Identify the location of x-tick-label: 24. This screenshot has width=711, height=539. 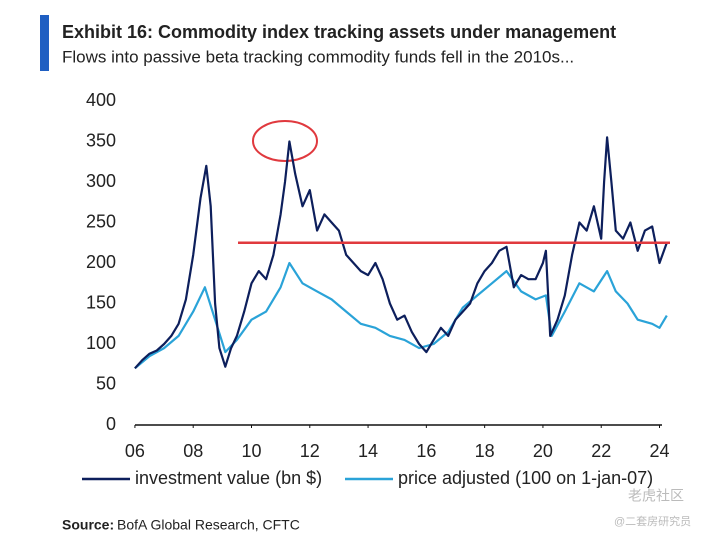
(659, 451).